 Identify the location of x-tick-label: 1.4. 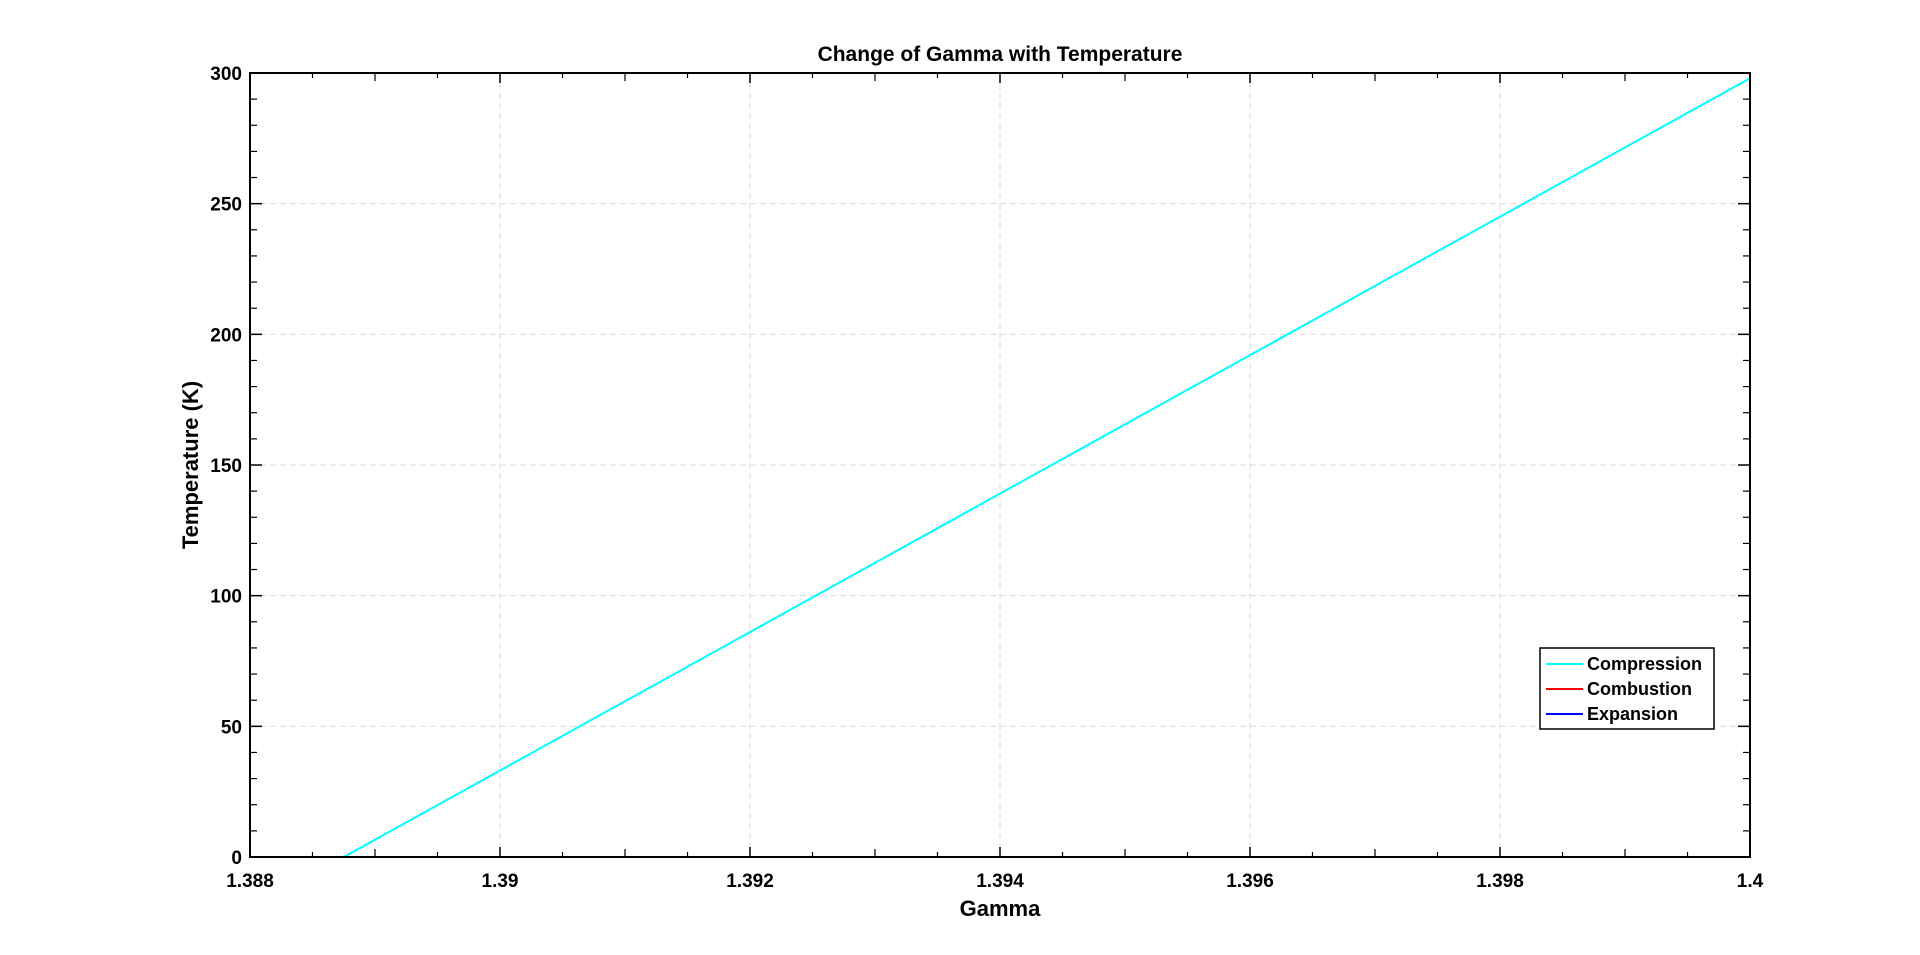
(1750, 881).